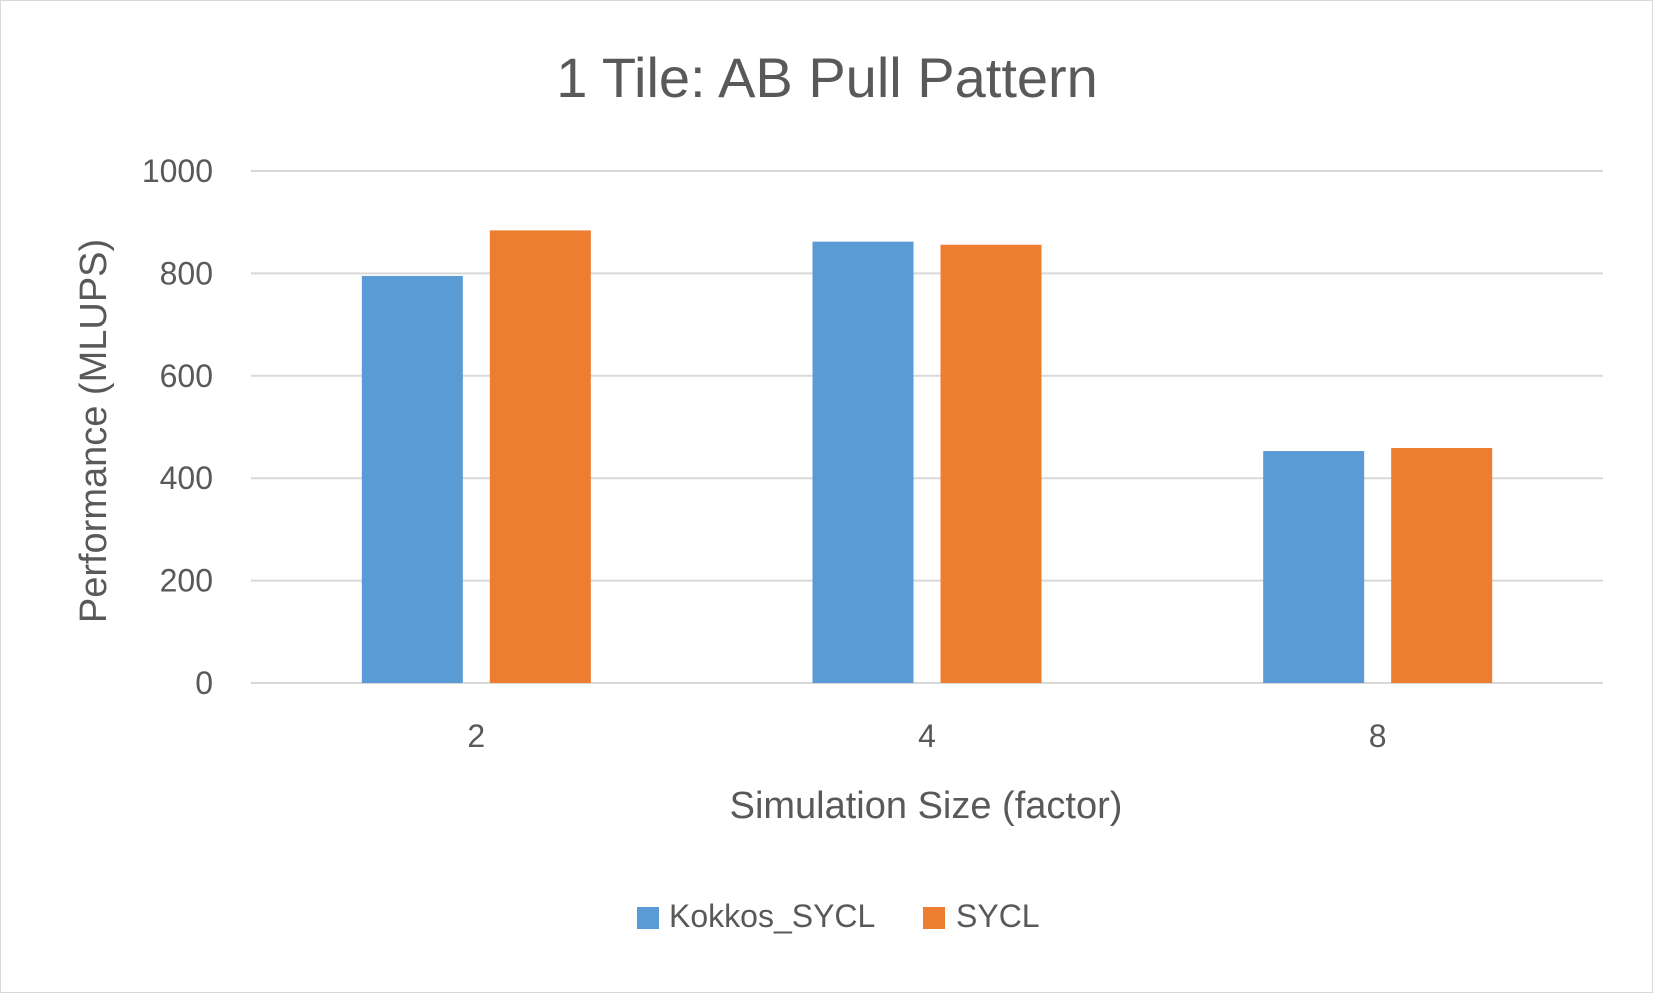 The width and height of the screenshot is (1653, 994). What do you see at coordinates (186, 478) in the screenshot?
I see `y-tick-label: 400` at bounding box center [186, 478].